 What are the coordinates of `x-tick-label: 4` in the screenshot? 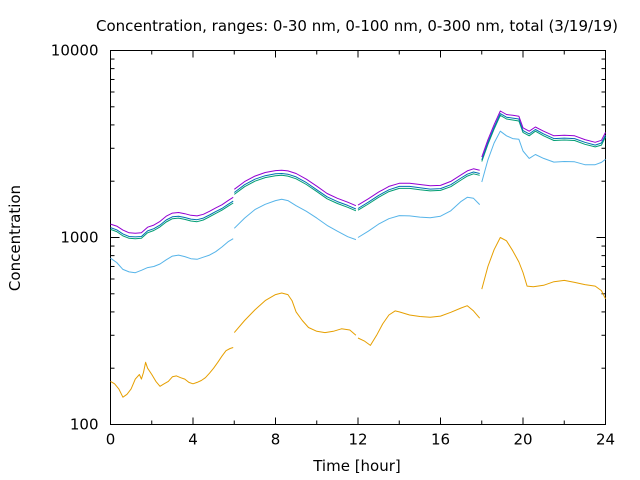 It's located at (193, 440).